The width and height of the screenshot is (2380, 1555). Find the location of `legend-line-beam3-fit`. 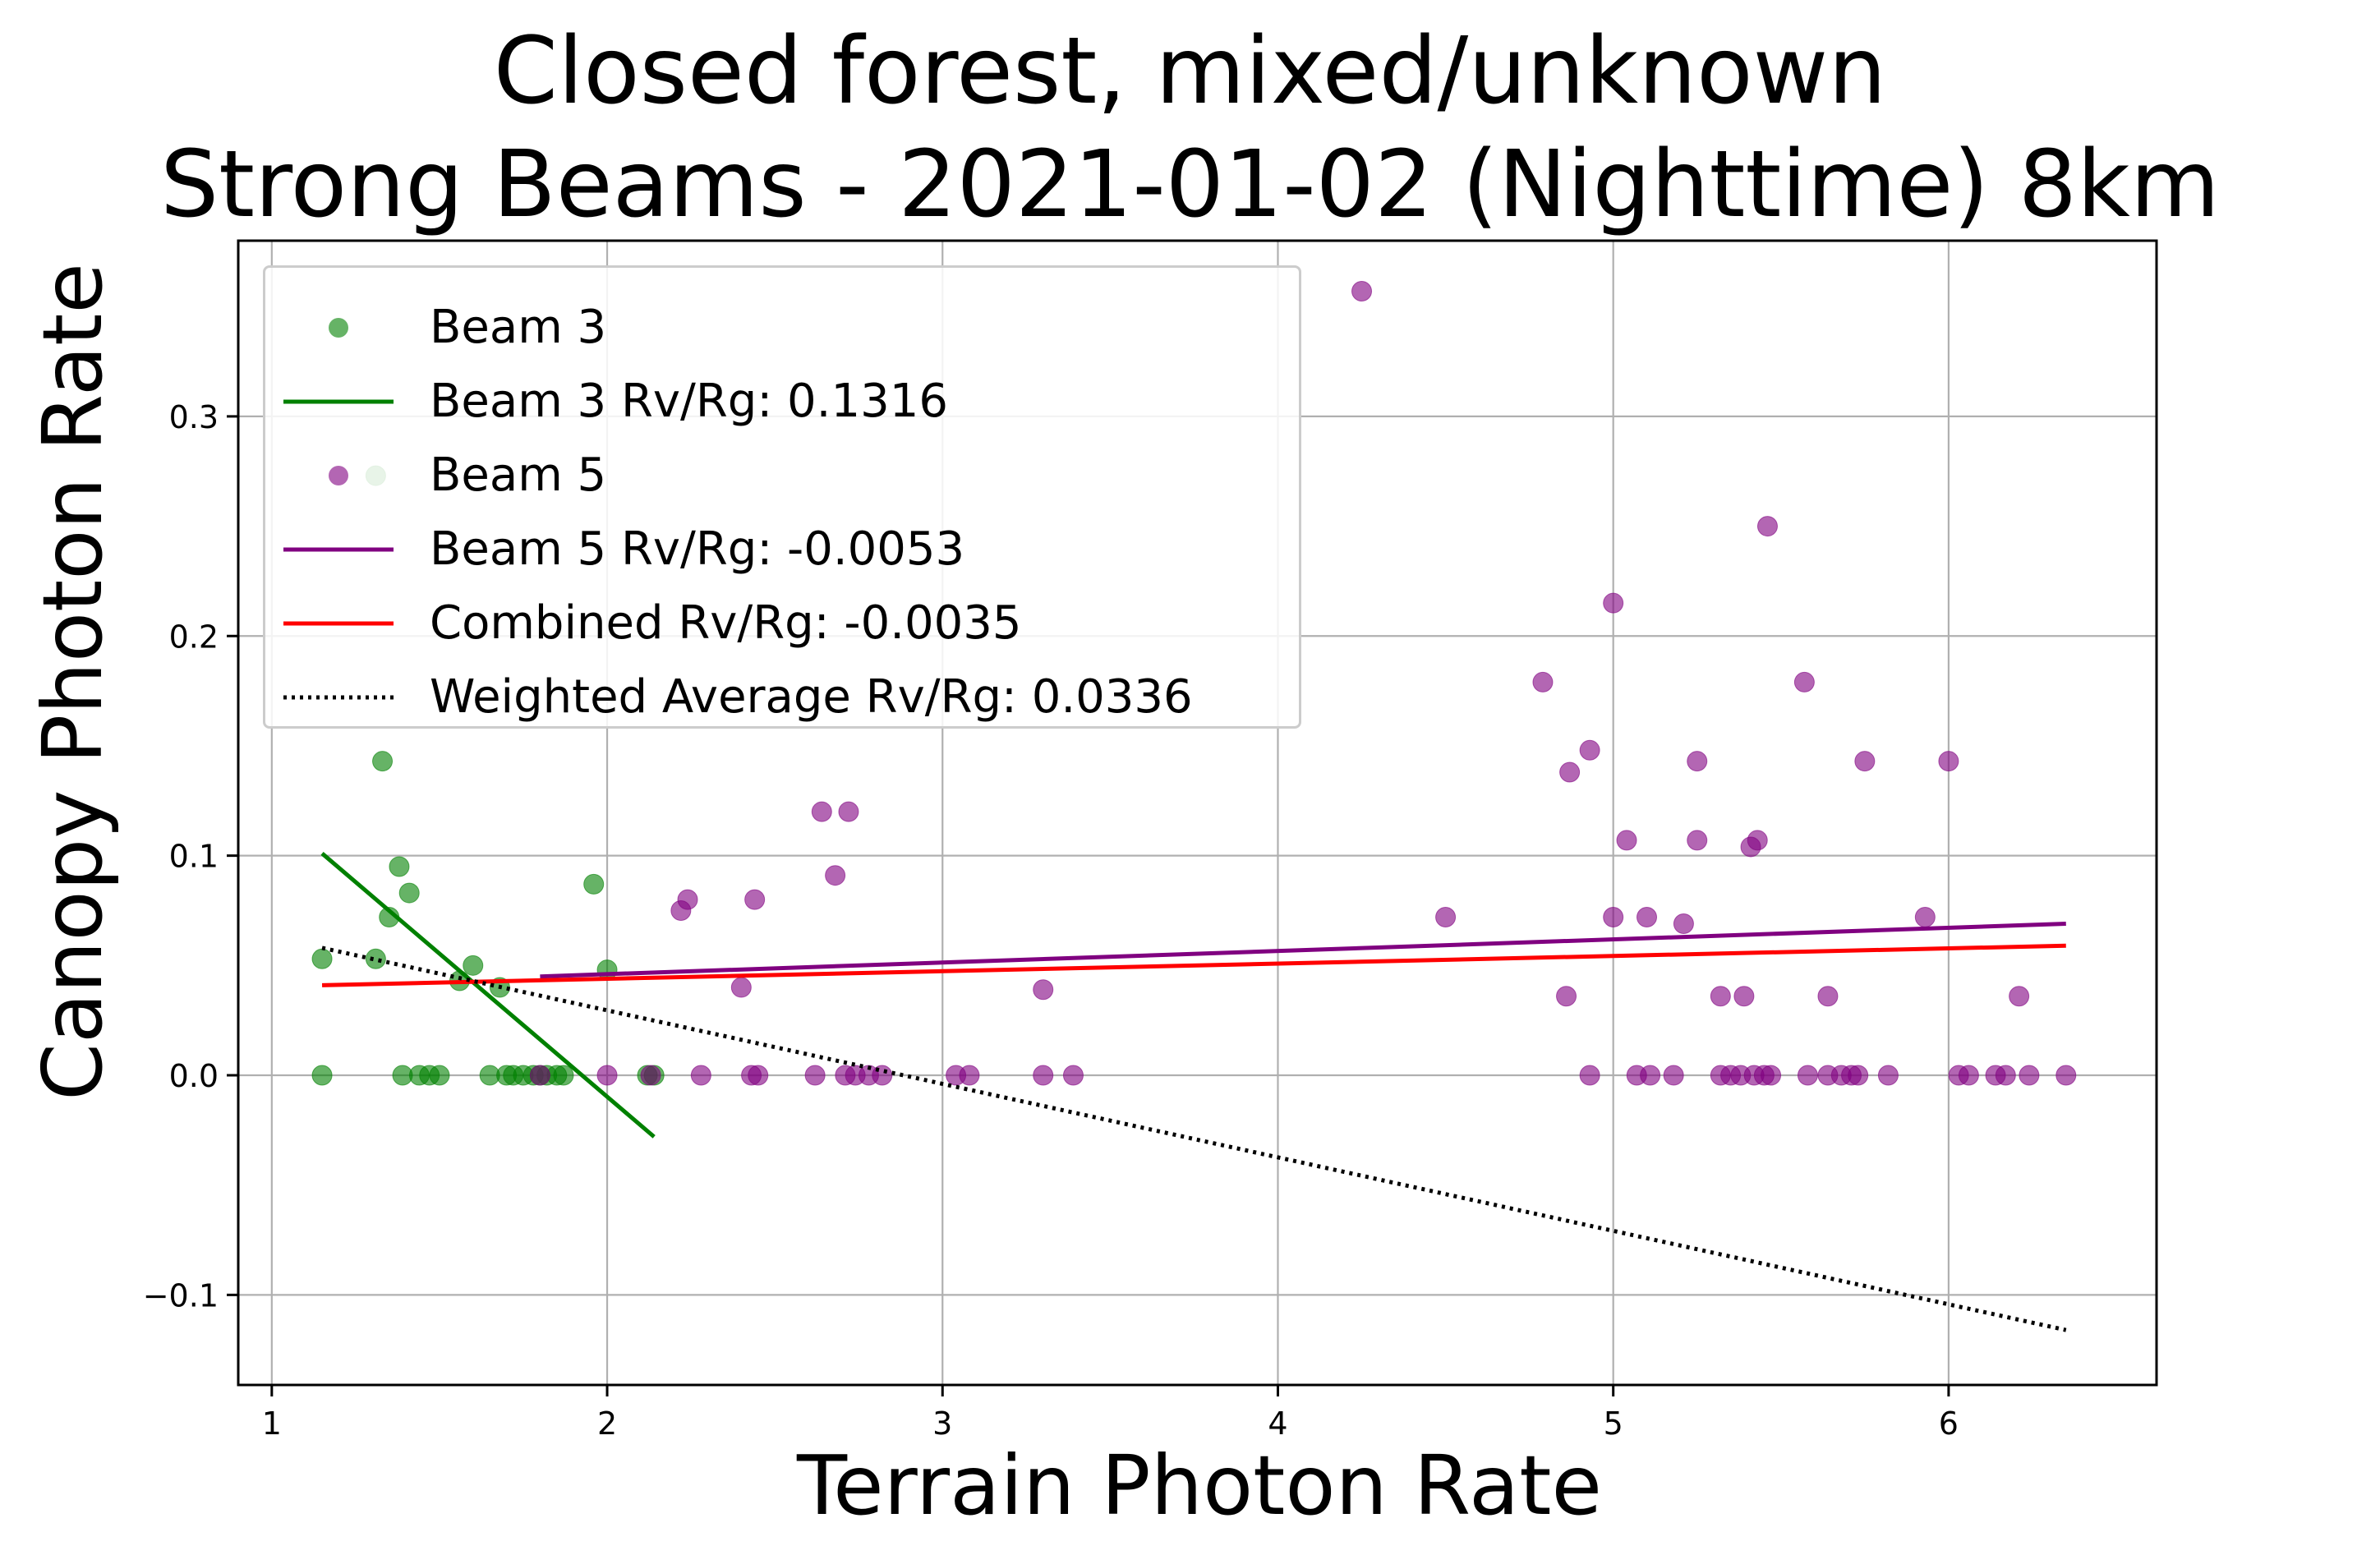

legend-line-beam3-fit is located at coordinates (338, 401).